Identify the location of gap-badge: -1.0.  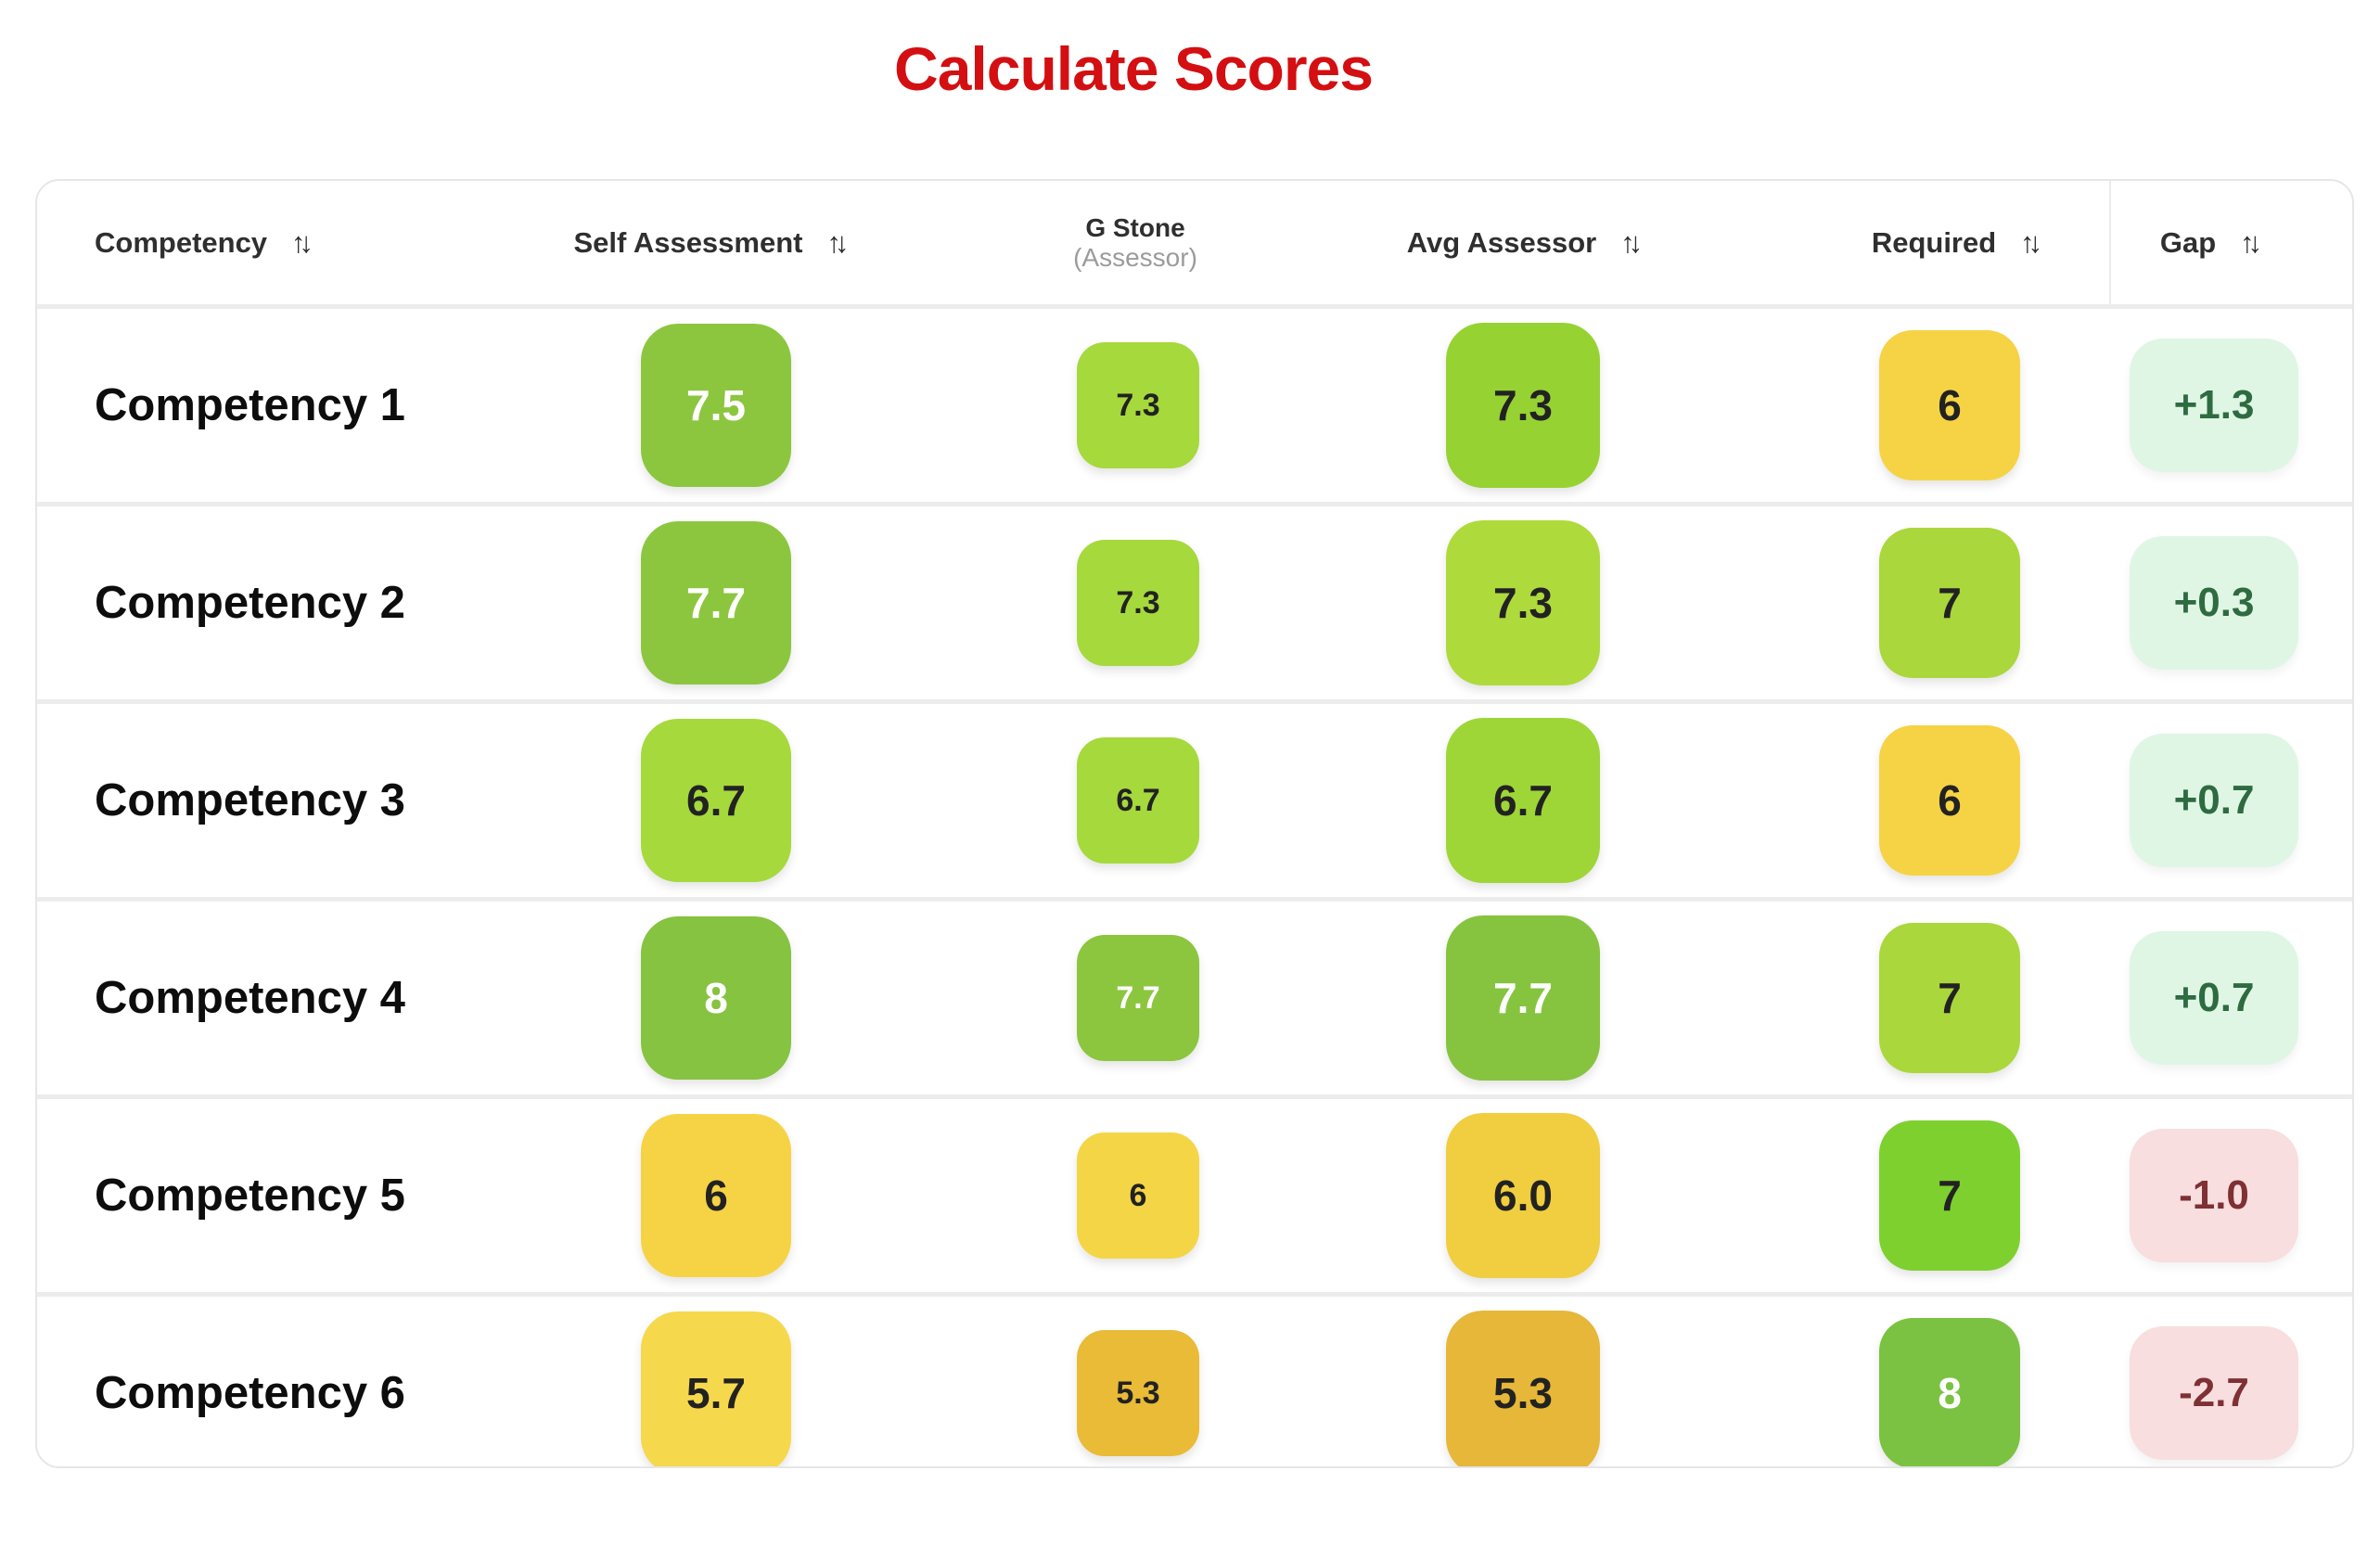
(2214, 1195).